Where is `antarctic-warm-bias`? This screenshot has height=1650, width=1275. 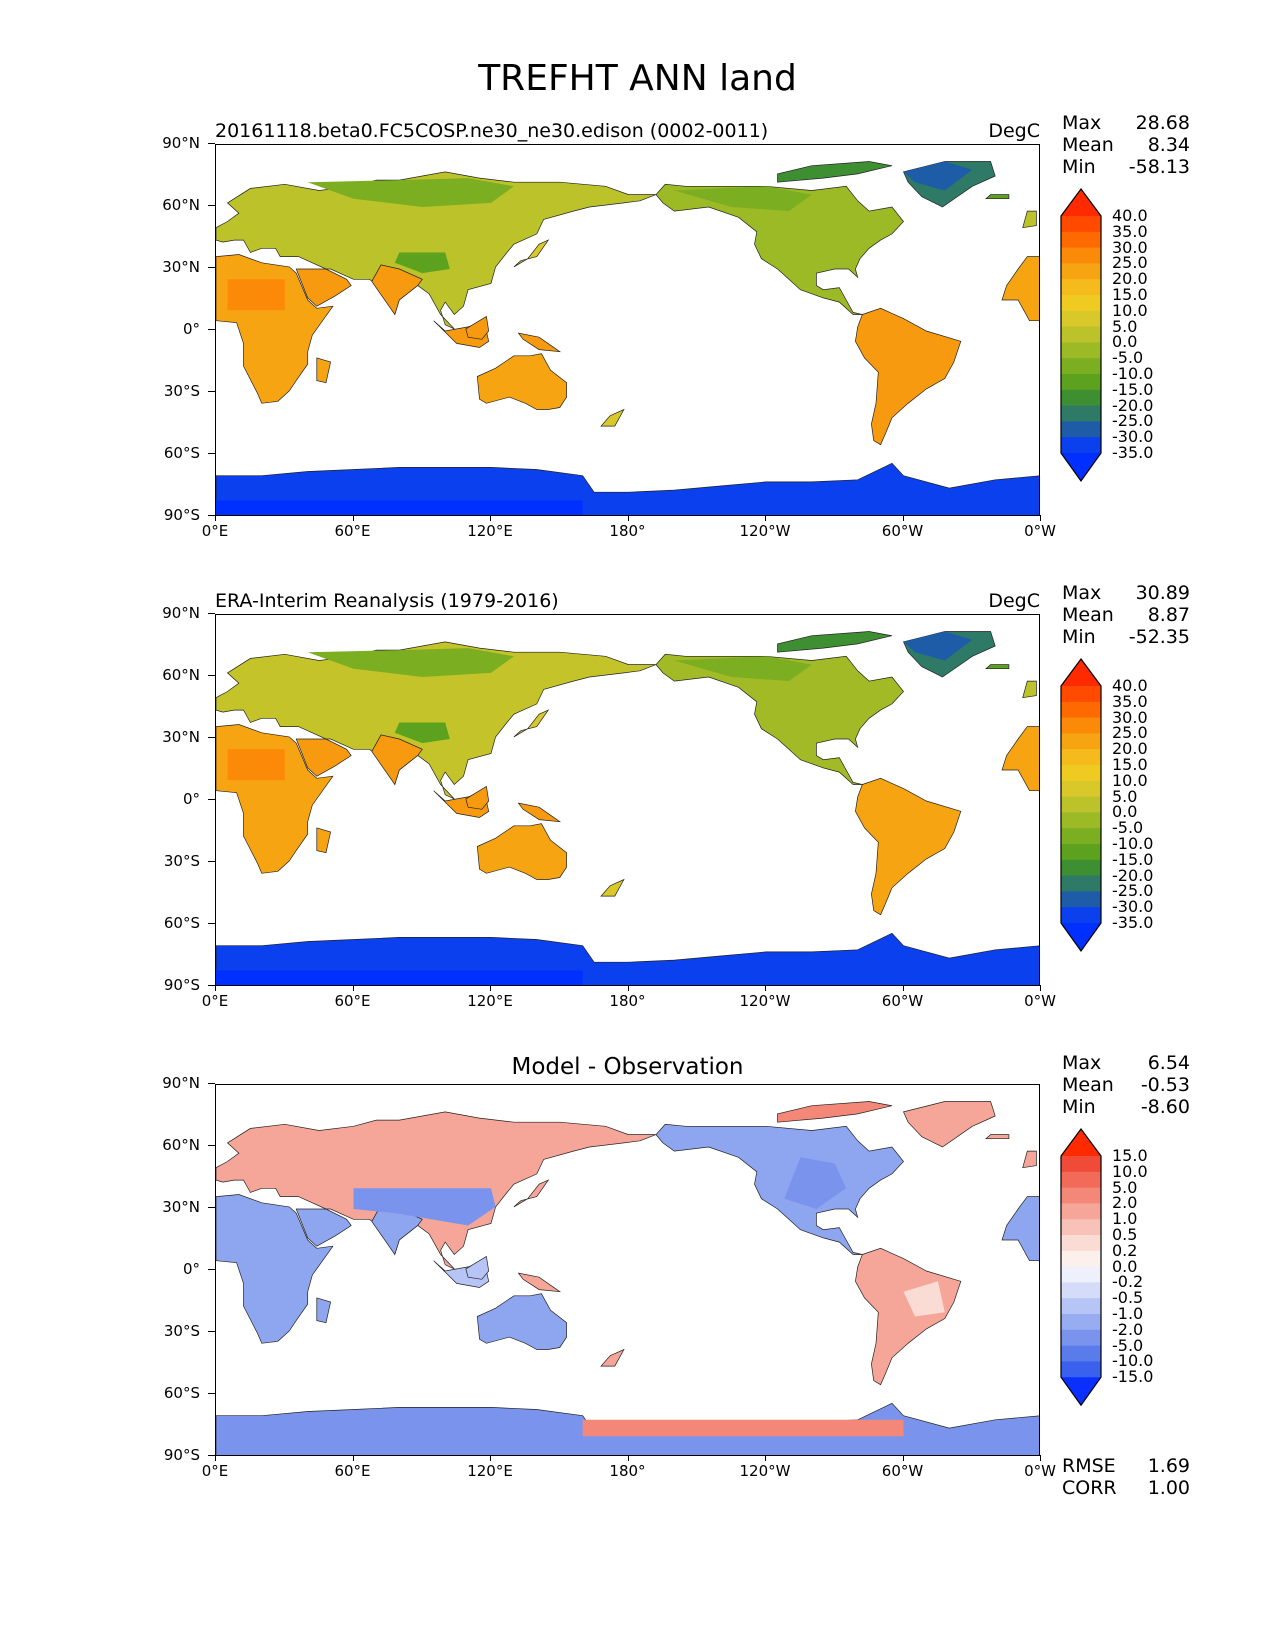 antarctic-warm-bias is located at coordinates (743, 1428).